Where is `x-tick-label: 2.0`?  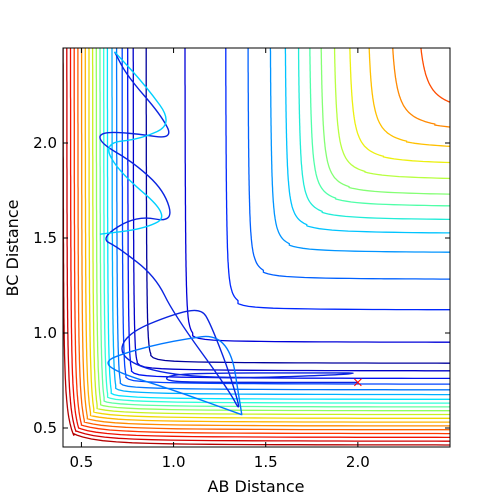 x-tick-label: 2.0 is located at coordinates (358, 462).